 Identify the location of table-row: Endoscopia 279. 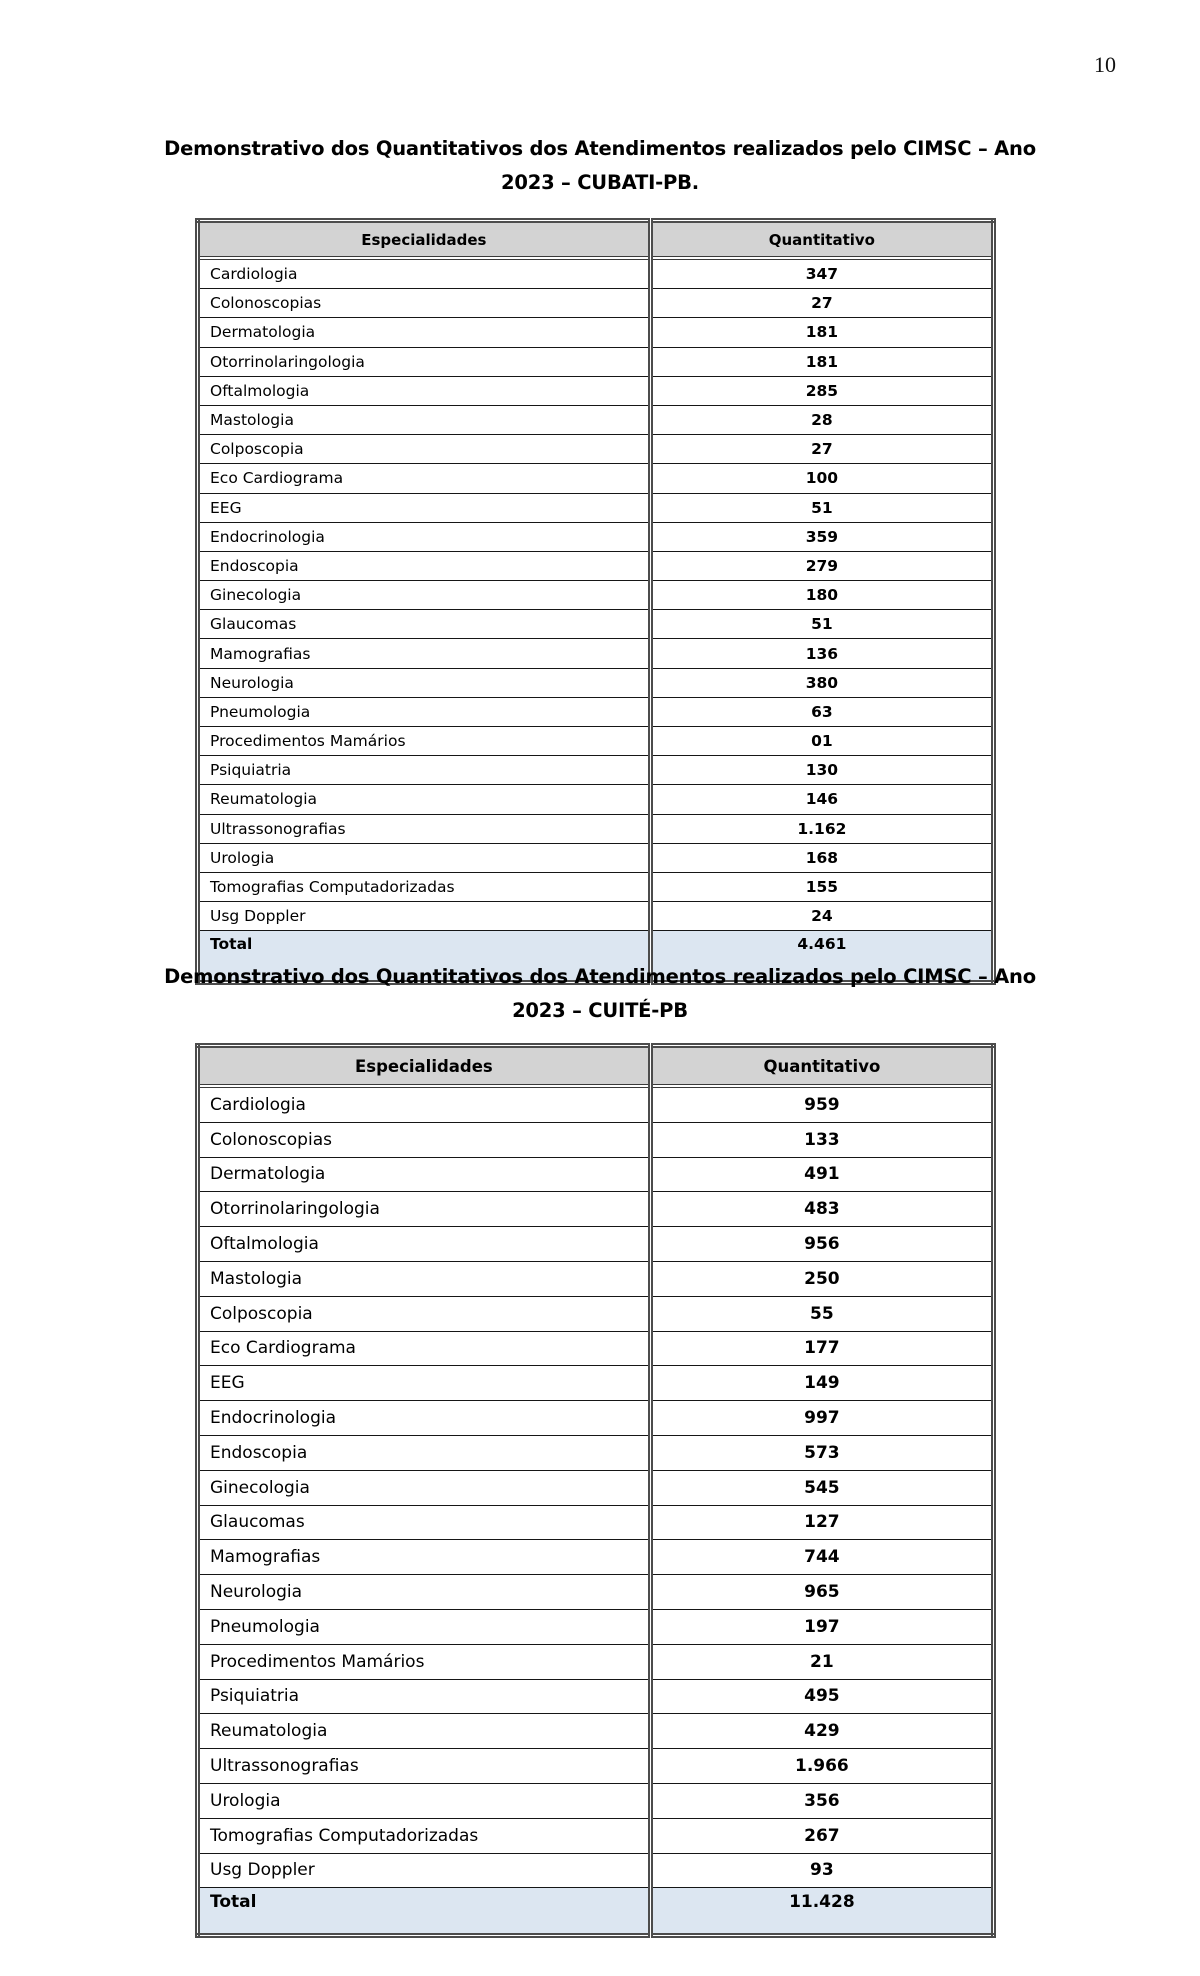
(595, 565).